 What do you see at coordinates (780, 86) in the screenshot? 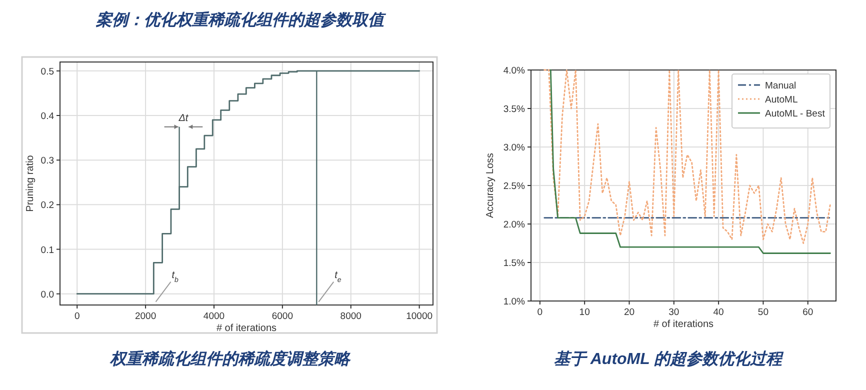
I see `legend-label: Manual` at bounding box center [780, 86].